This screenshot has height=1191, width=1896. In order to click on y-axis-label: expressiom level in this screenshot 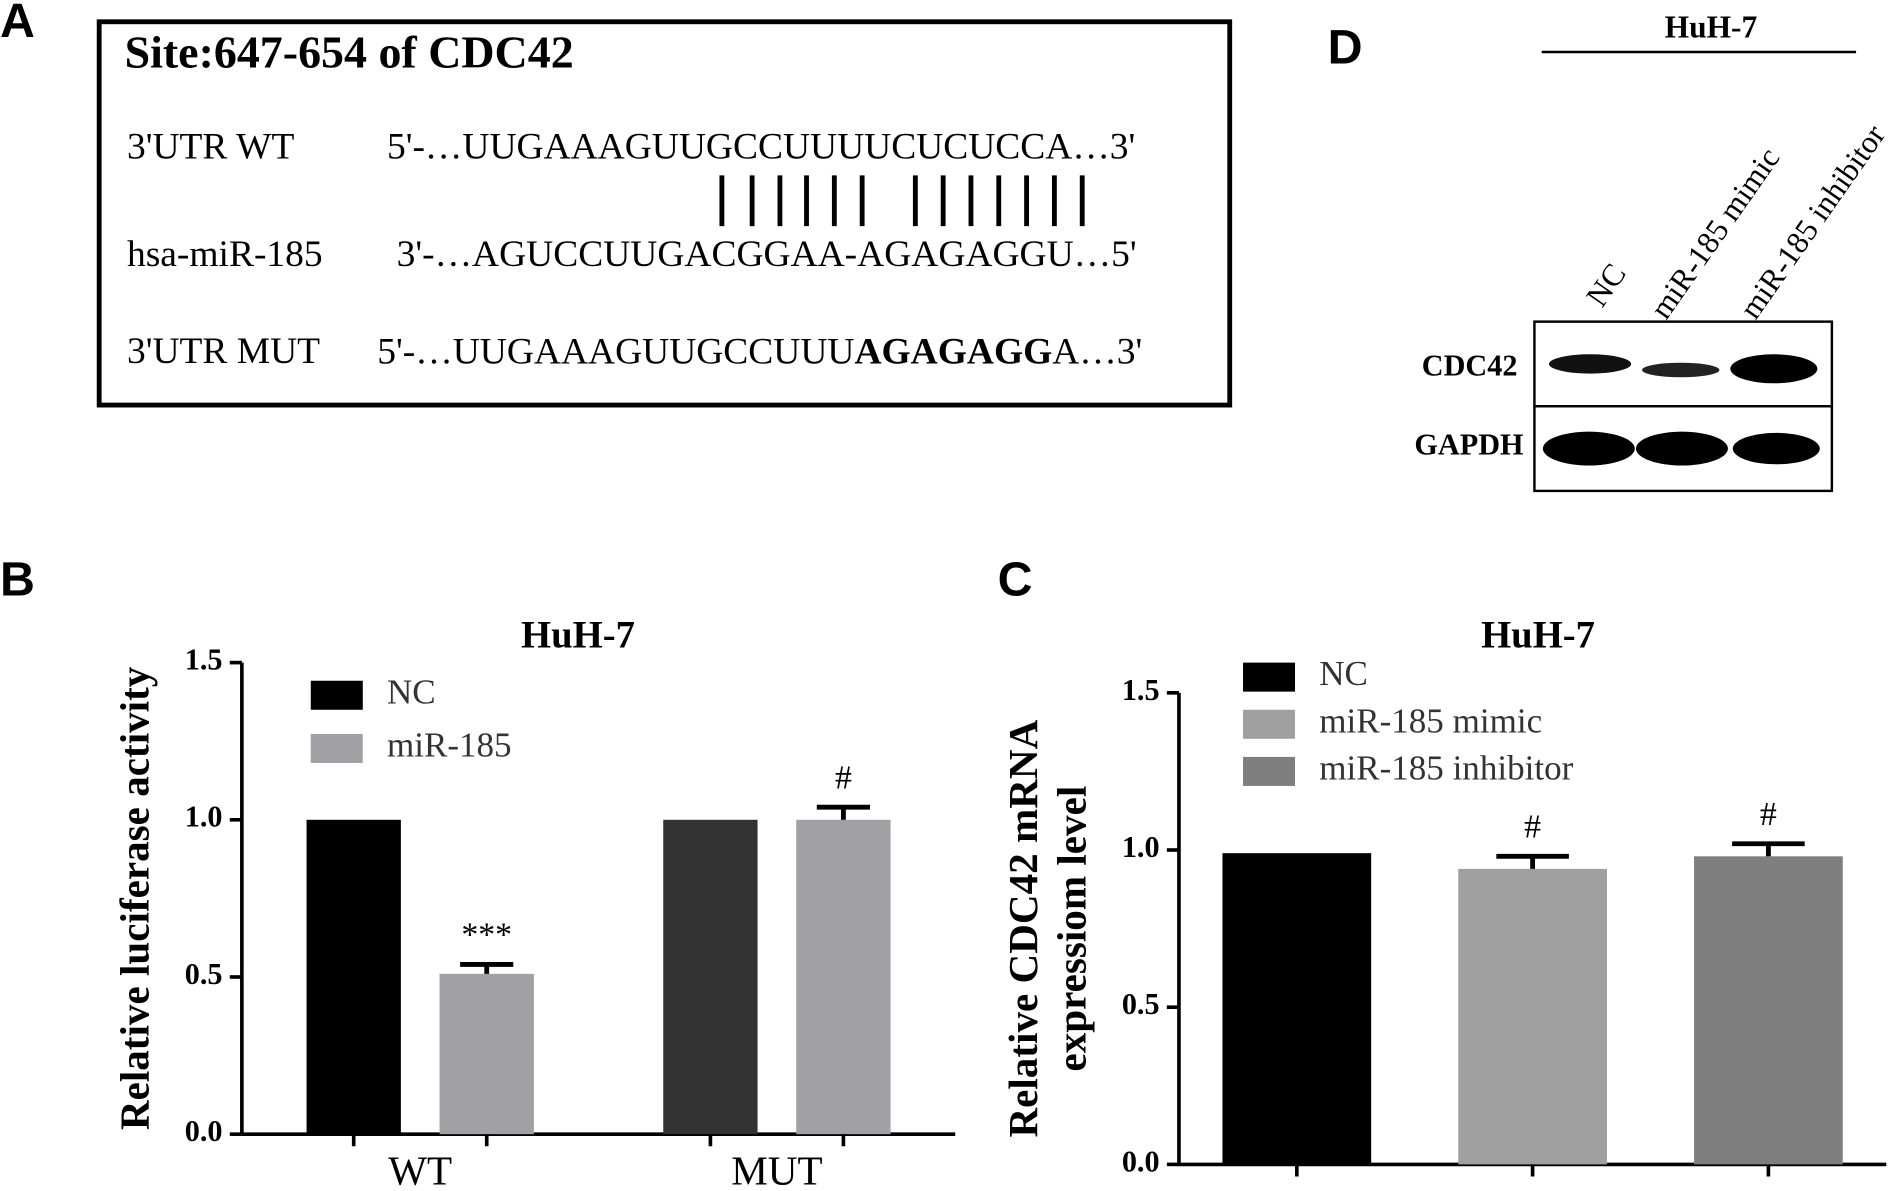, I will do `click(1072, 929)`.